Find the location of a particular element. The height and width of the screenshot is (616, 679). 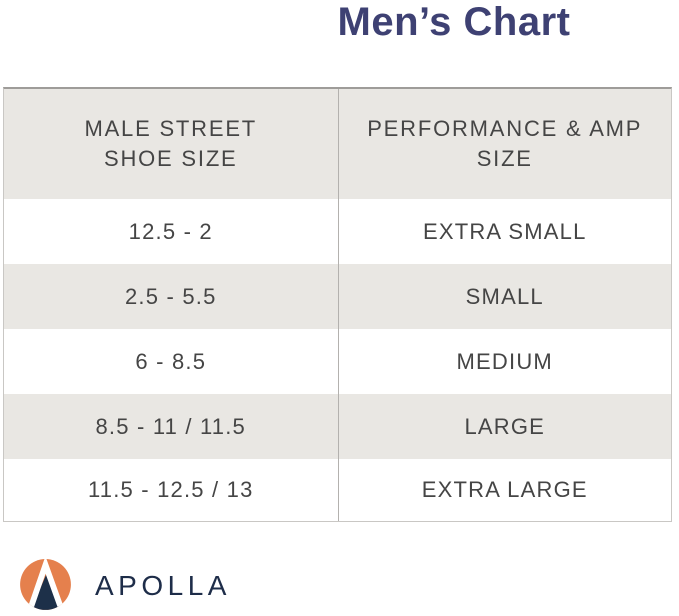

apolla-logo: APOLLA is located at coordinates (125, 585).